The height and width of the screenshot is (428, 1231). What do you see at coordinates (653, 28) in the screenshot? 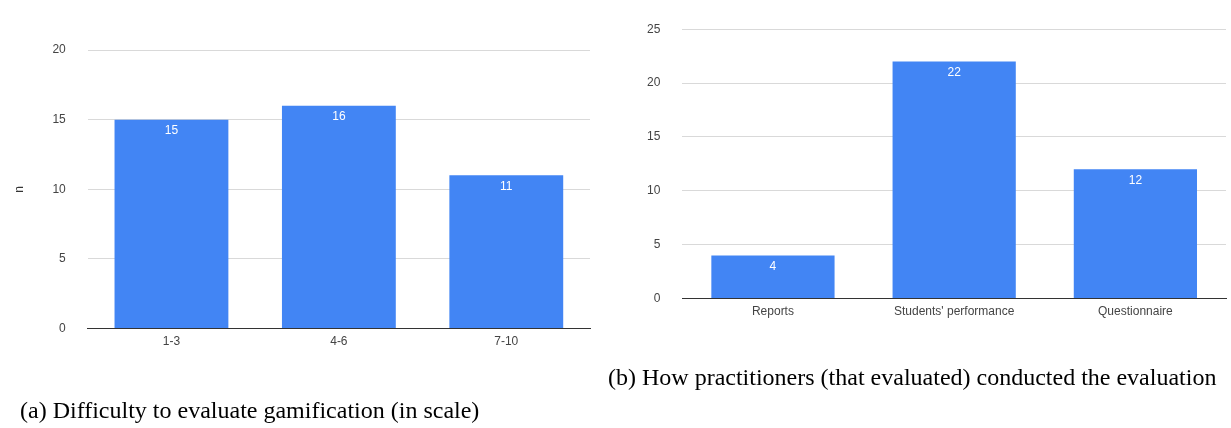
I see `y-tick-label: 25` at bounding box center [653, 28].